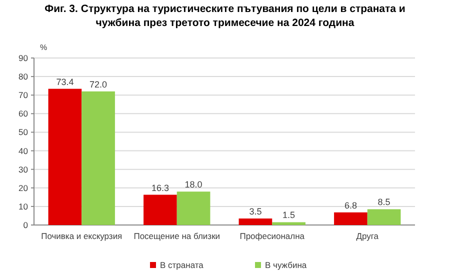 This screenshot has height=280, width=450. What do you see at coordinates (23, 132) in the screenshot?
I see `y-tick-label: 50` at bounding box center [23, 132].